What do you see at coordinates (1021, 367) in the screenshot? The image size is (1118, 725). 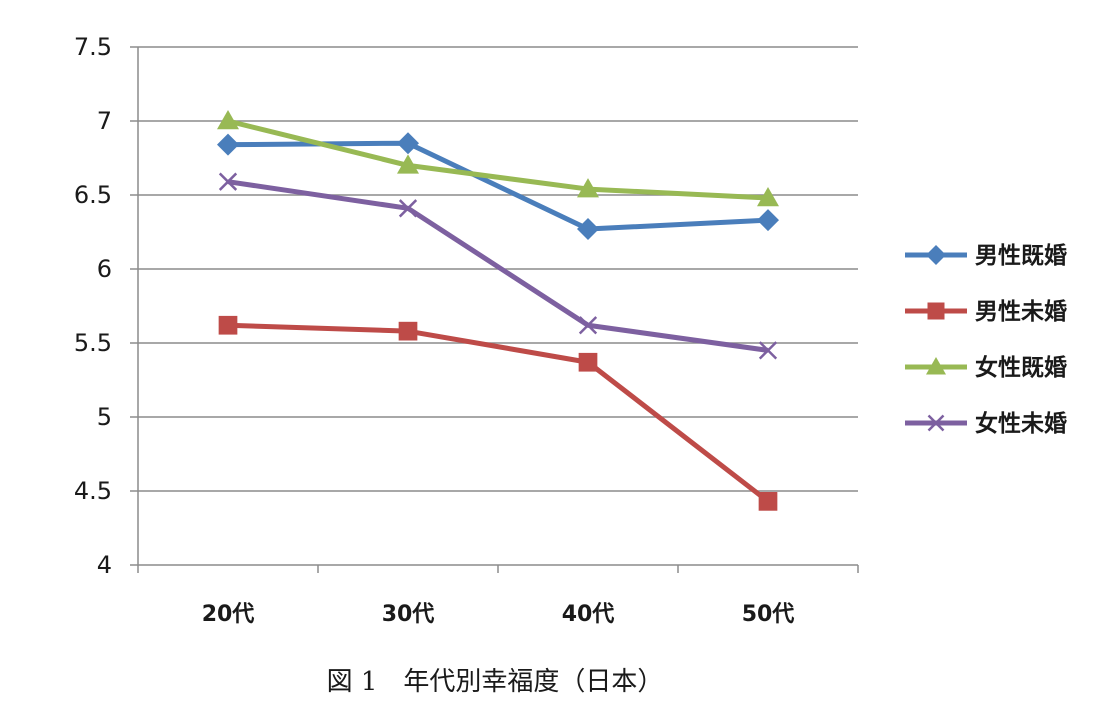 I see `legend-label: 女性既婚` at bounding box center [1021, 367].